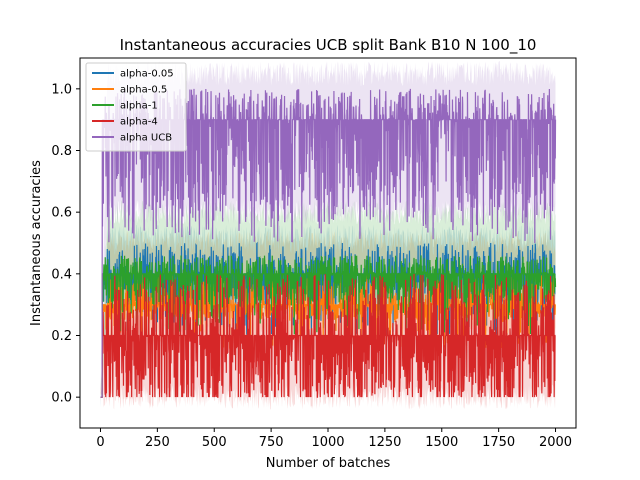 Image resolution: width=640 pixels, height=480 pixels. What do you see at coordinates (271, 442) in the screenshot?
I see `x-tick-label: 750` at bounding box center [271, 442].